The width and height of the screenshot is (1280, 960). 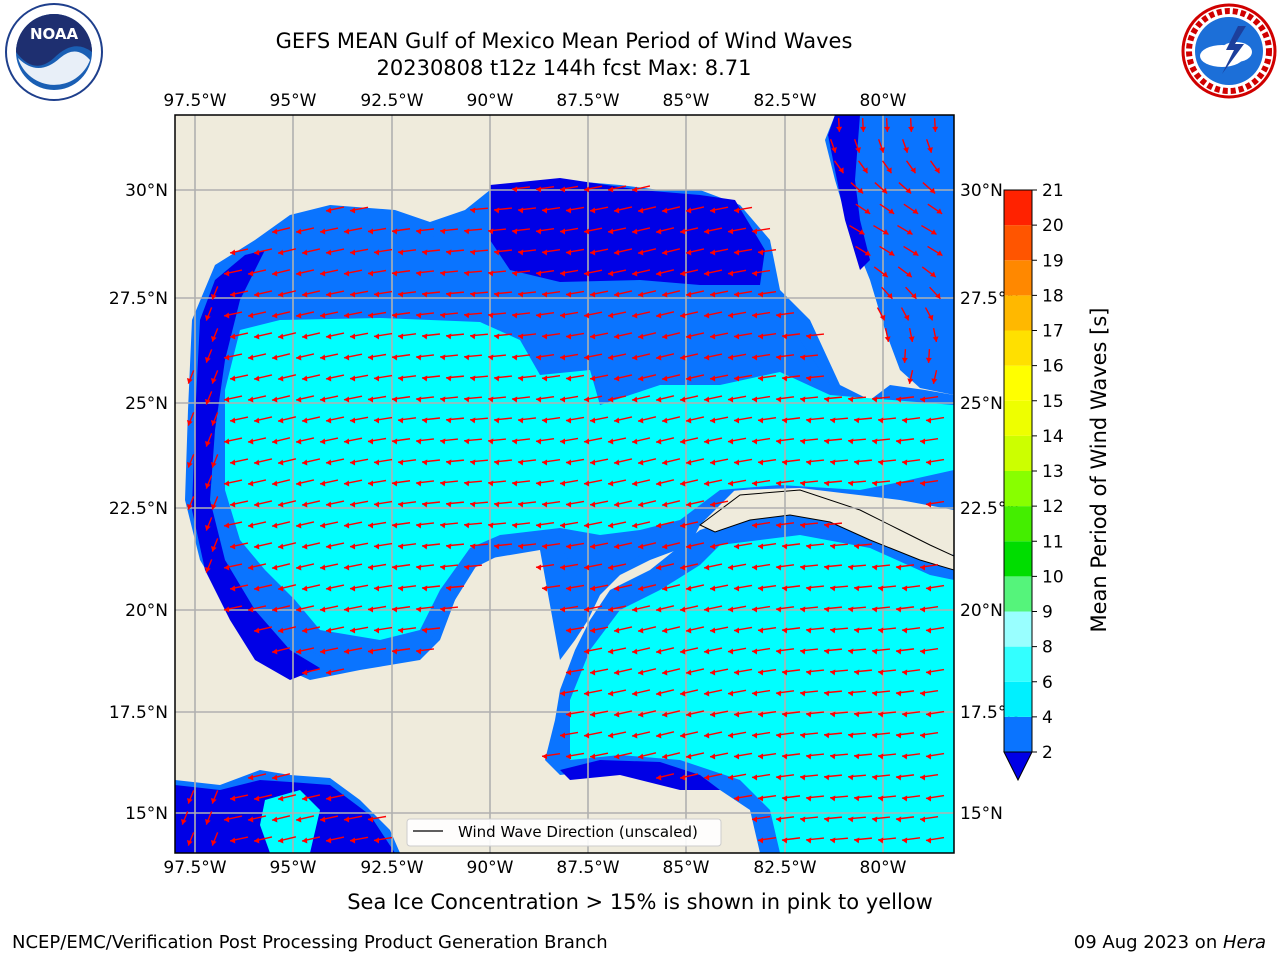 I want to click on lon-label-top: 82.5°W, so click(x=784, y=101).